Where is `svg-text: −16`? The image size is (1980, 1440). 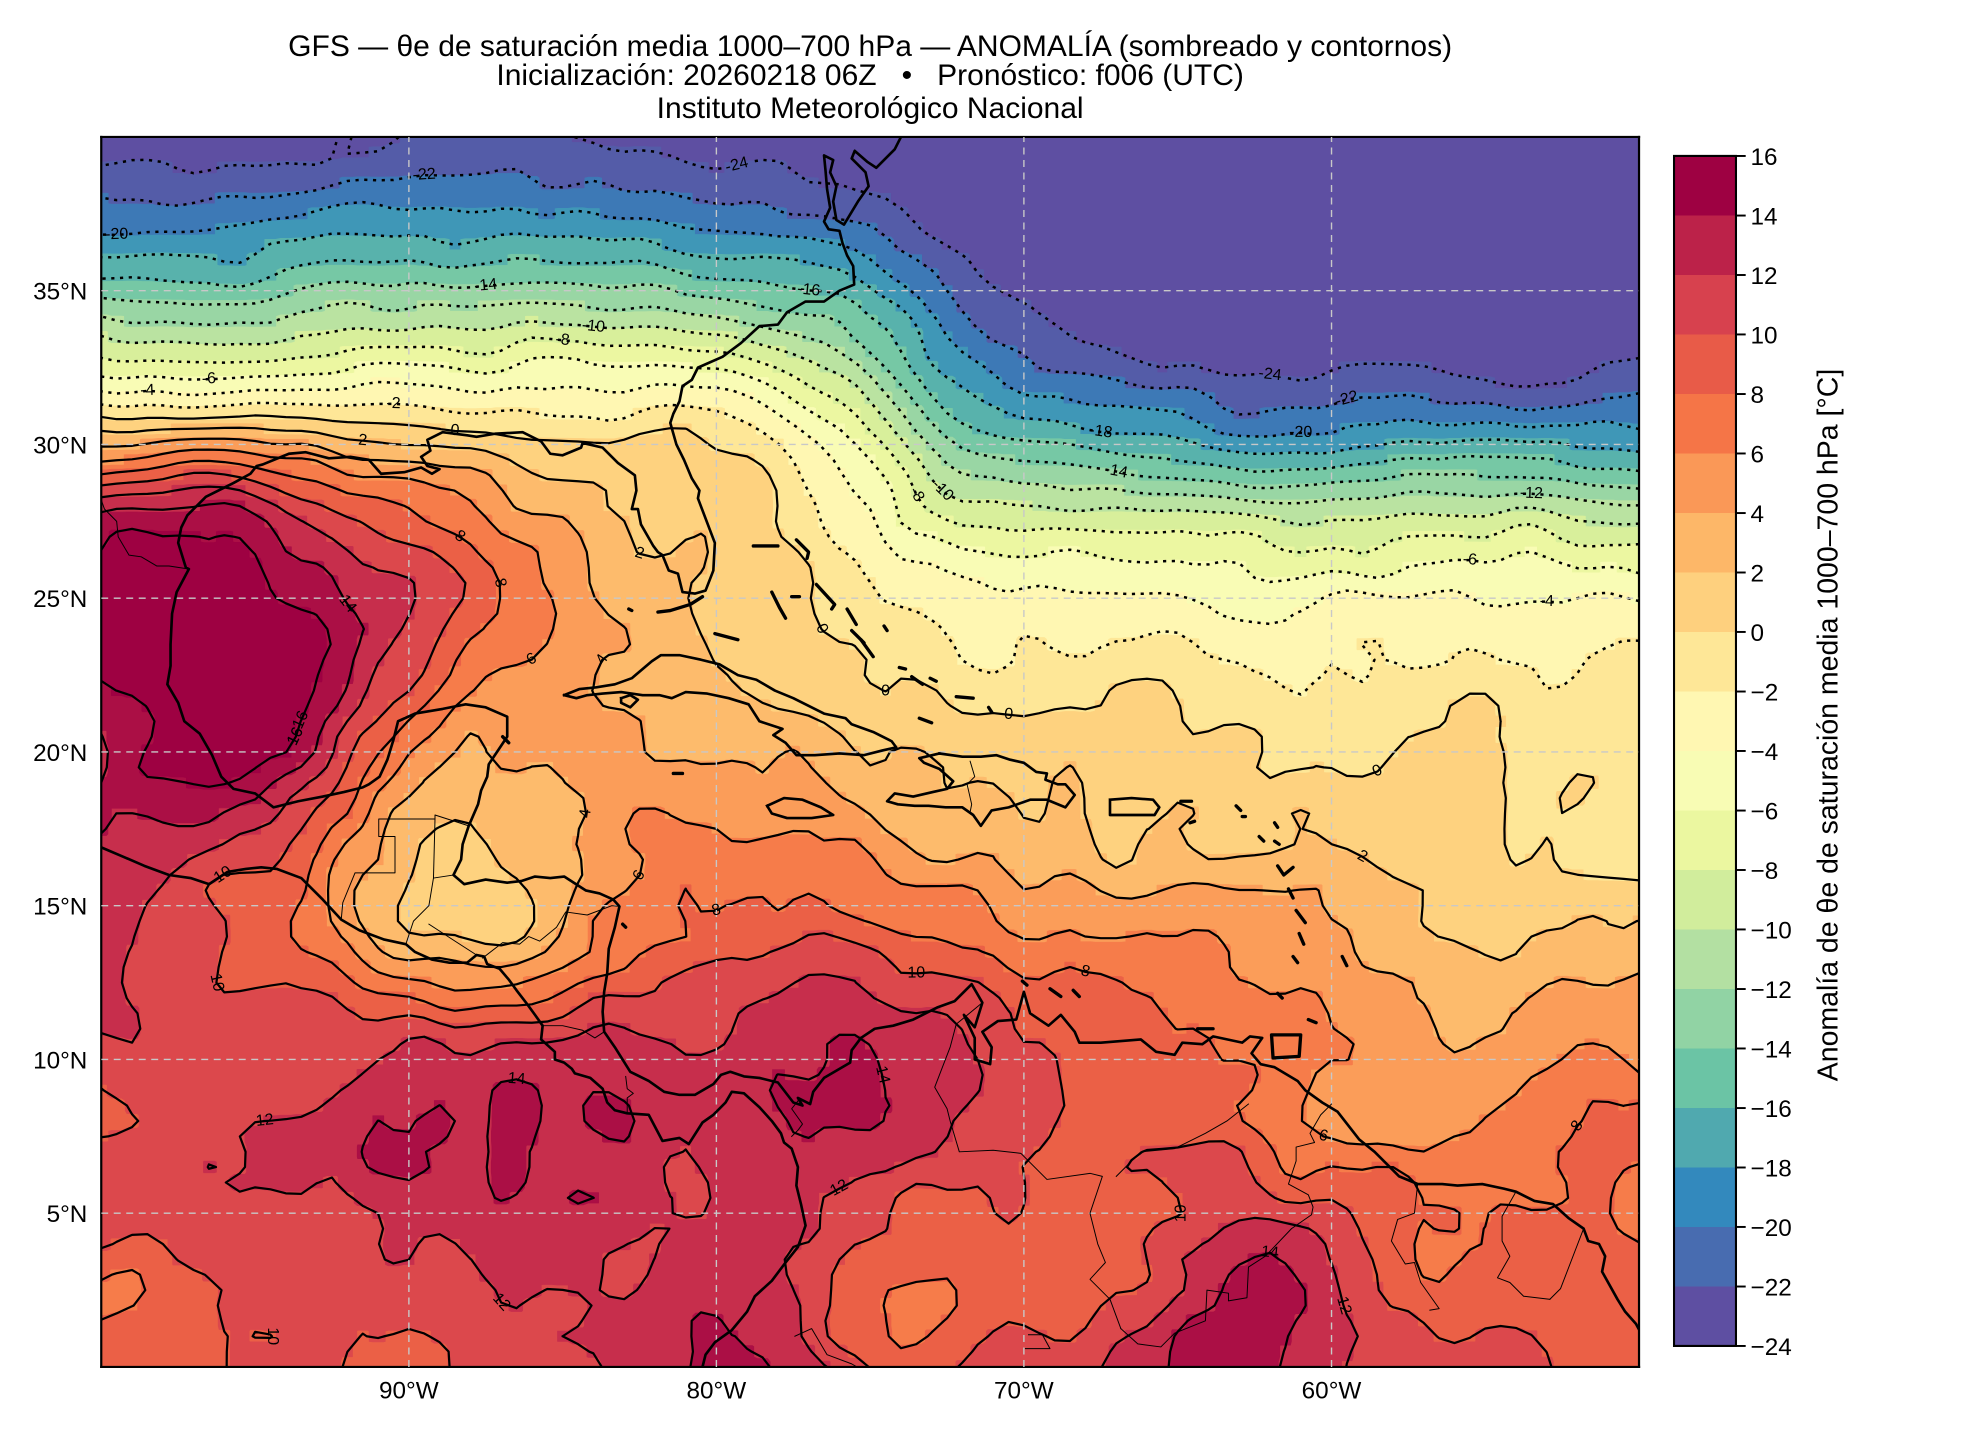
svg-text: −16 is located at coordinates (1771, 1109).